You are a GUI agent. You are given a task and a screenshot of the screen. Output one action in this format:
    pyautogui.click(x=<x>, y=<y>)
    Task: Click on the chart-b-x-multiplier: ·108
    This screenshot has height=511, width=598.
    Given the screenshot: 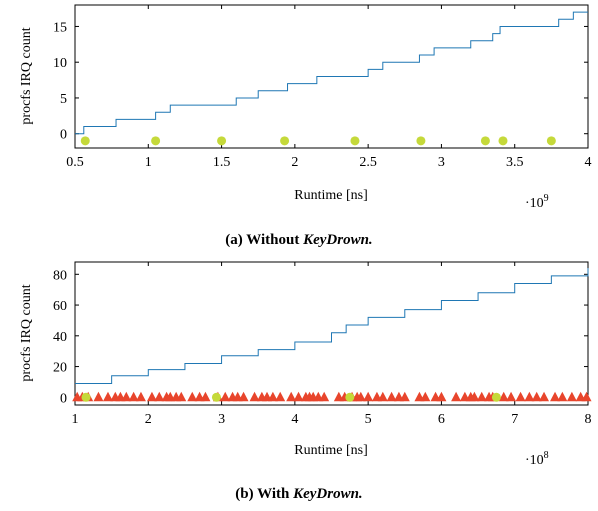 What is the action you would take?
    pyautogui.click(x=537, y=459)
    